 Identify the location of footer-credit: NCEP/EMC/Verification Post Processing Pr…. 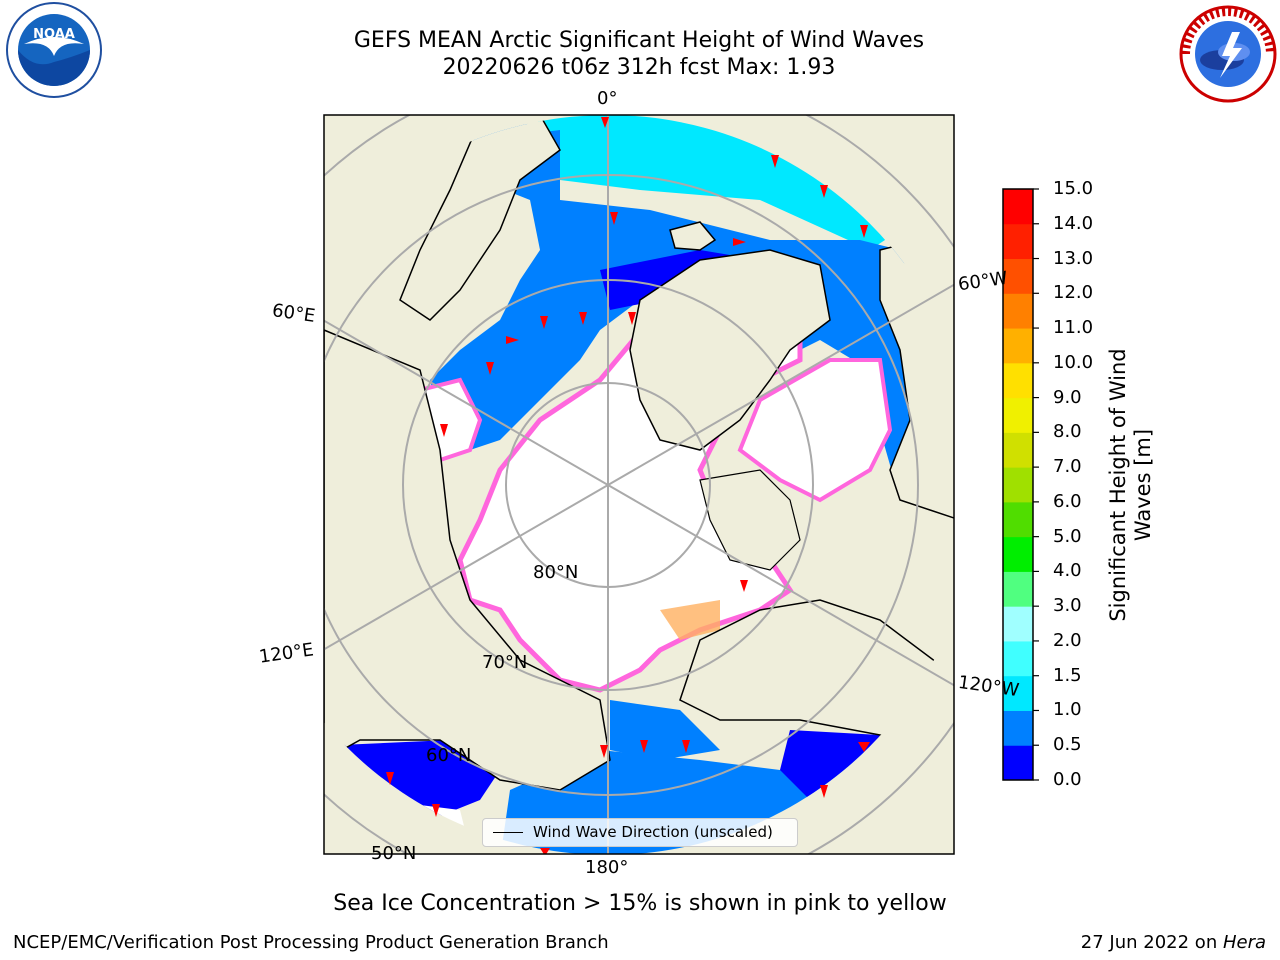
(311, 942).